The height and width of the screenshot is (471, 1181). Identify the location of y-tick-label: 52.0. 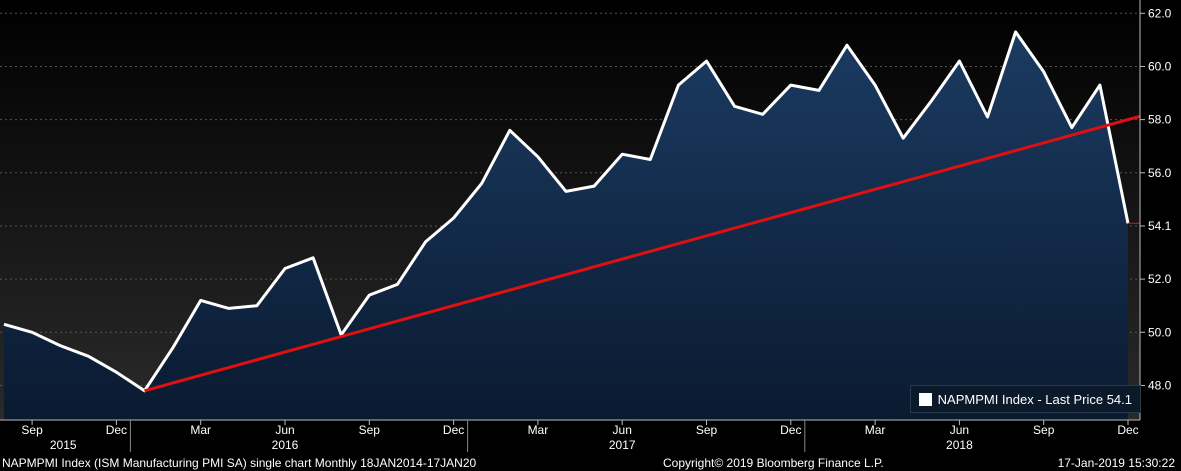
(1160, 279).